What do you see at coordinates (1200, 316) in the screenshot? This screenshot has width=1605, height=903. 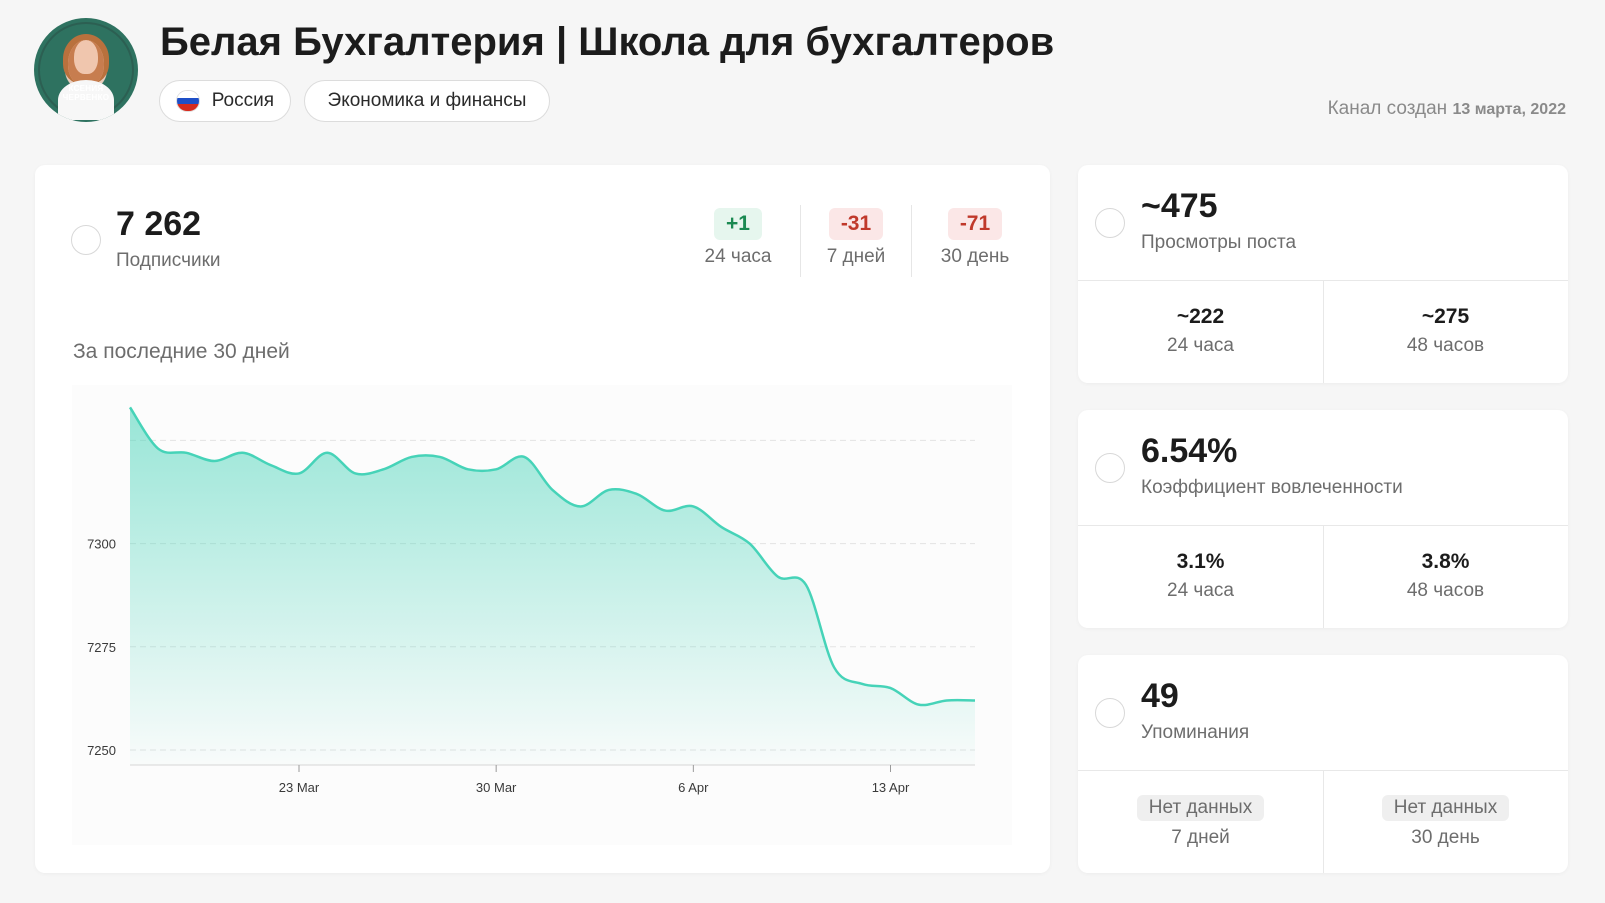 I see `views-24h-value: ~222` at bounding box center [1200, 316].